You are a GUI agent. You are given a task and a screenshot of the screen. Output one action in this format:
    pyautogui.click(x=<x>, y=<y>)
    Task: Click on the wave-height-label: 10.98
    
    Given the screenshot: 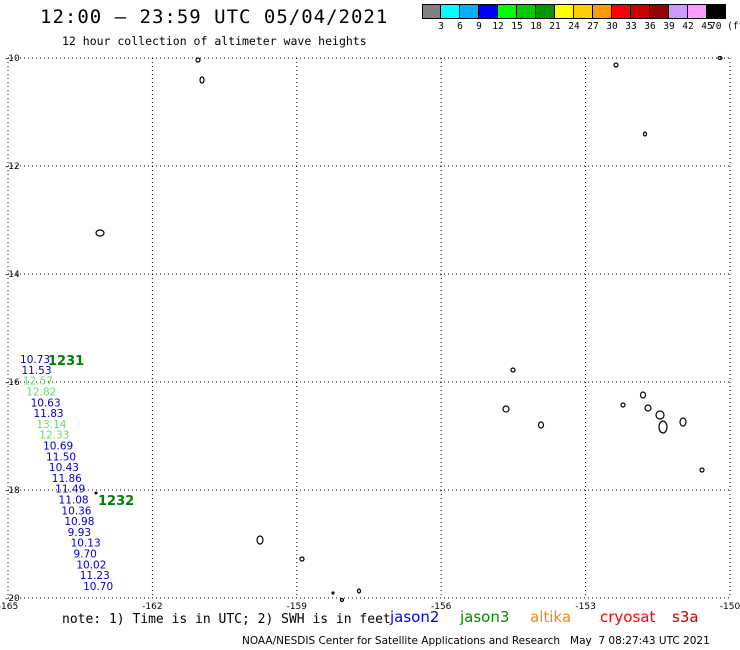 What is the action you would take?
    pyautogui.click(x=79, y=522)
    